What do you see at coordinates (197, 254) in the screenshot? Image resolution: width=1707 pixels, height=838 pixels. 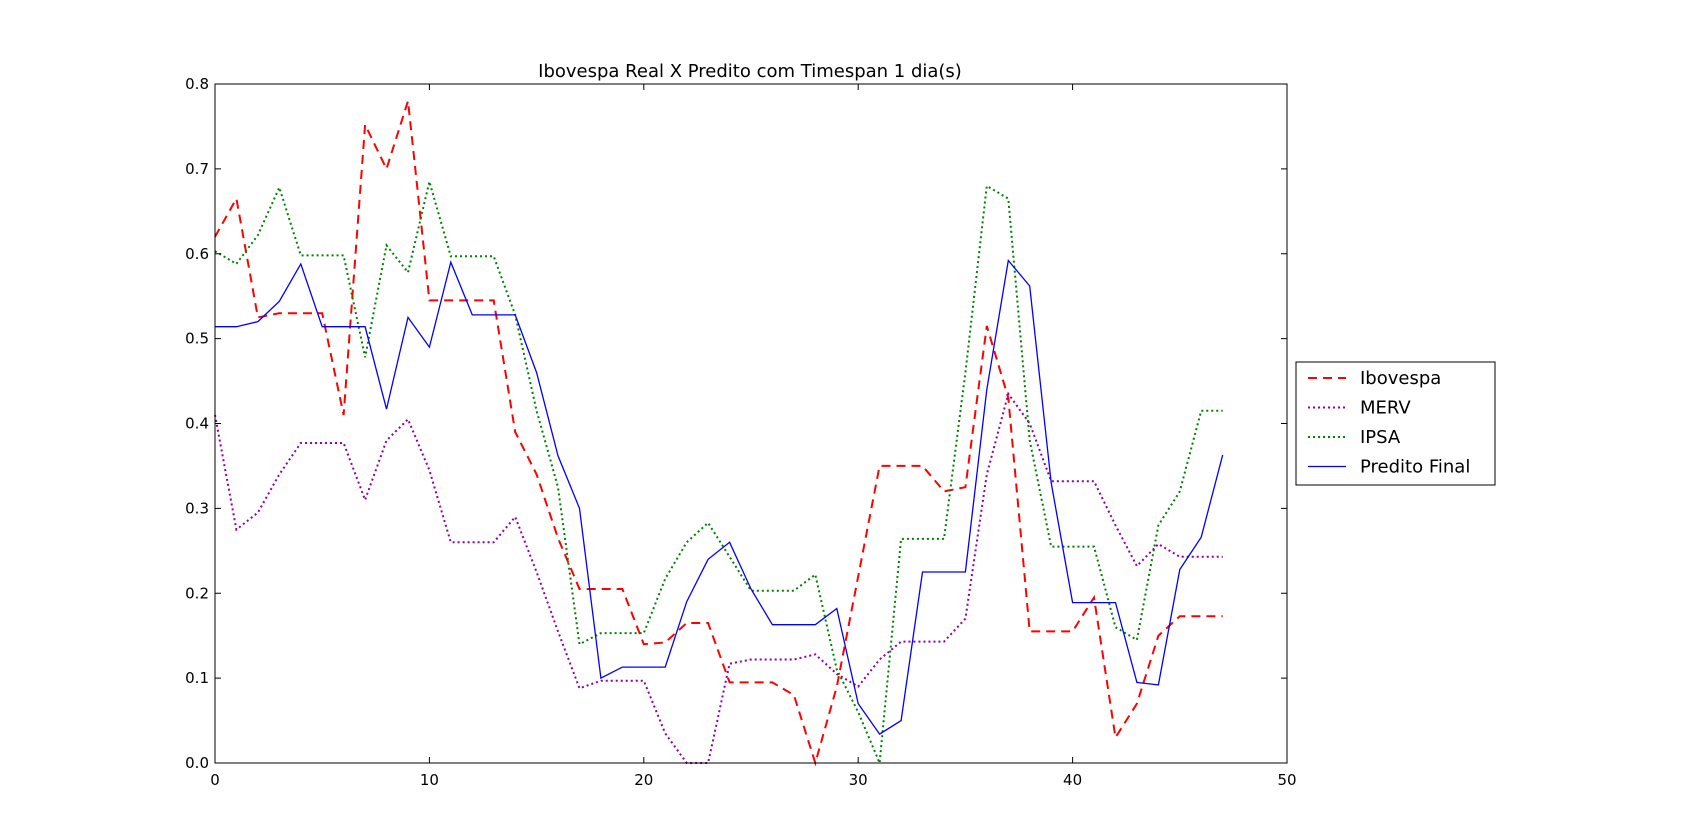 I see `y-tick-label: 0.6` at bounding box center [197, 254].